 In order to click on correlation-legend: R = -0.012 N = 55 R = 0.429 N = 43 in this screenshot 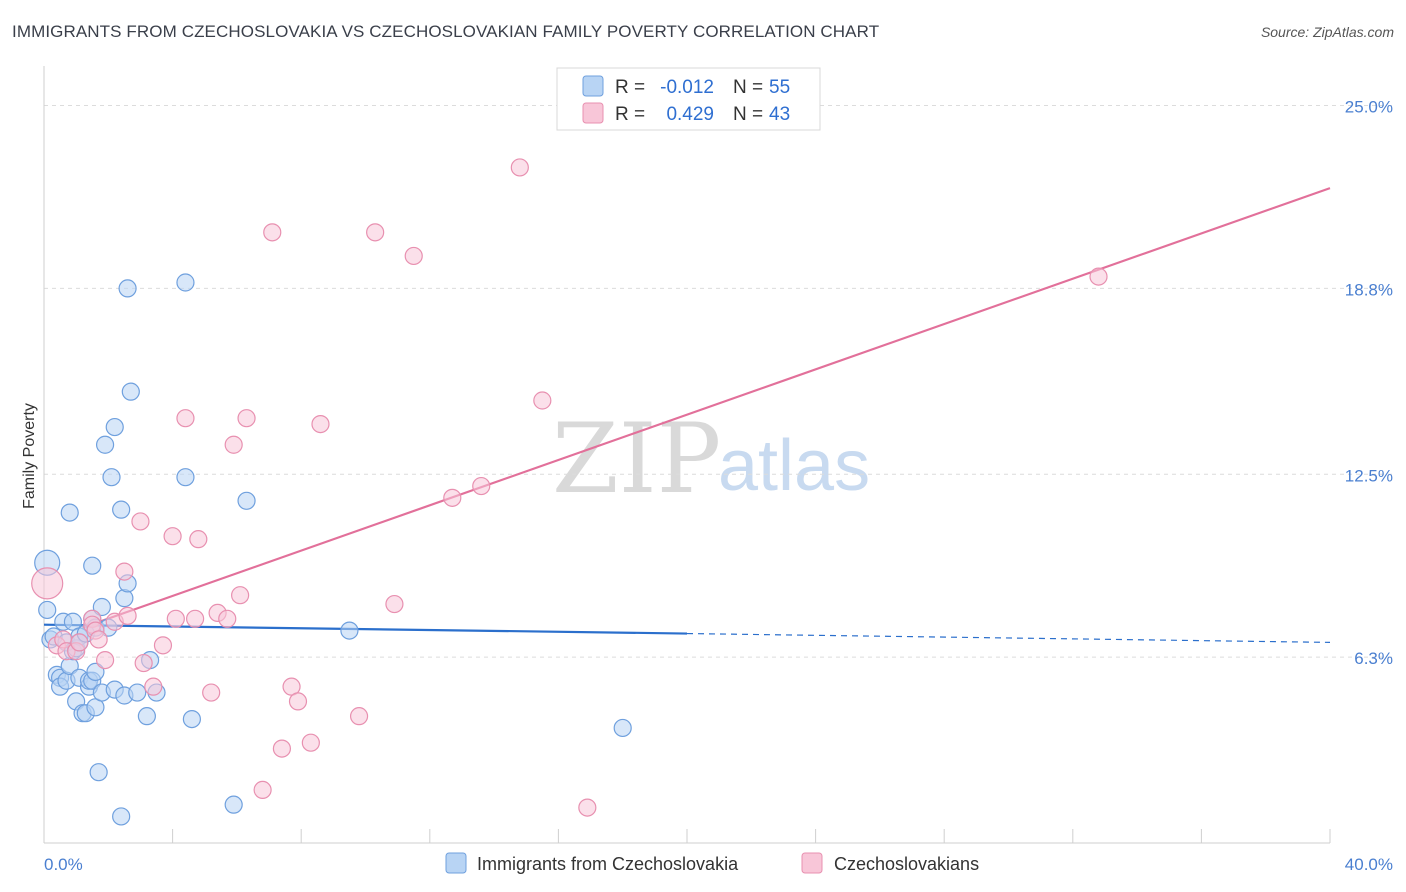, I will do `click(688, 99)`.